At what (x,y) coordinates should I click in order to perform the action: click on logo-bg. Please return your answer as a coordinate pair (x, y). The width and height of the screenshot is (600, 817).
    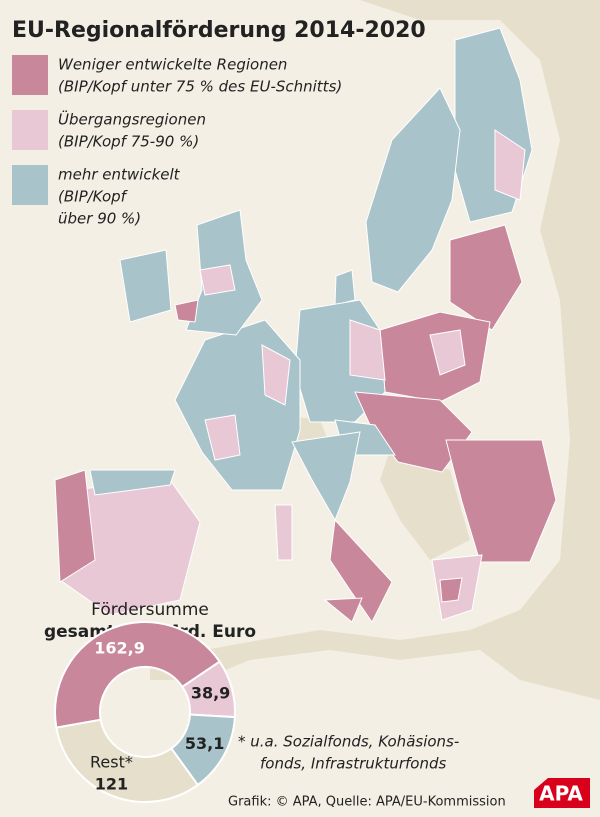
    Looking at the image, I should click on (562, 793).